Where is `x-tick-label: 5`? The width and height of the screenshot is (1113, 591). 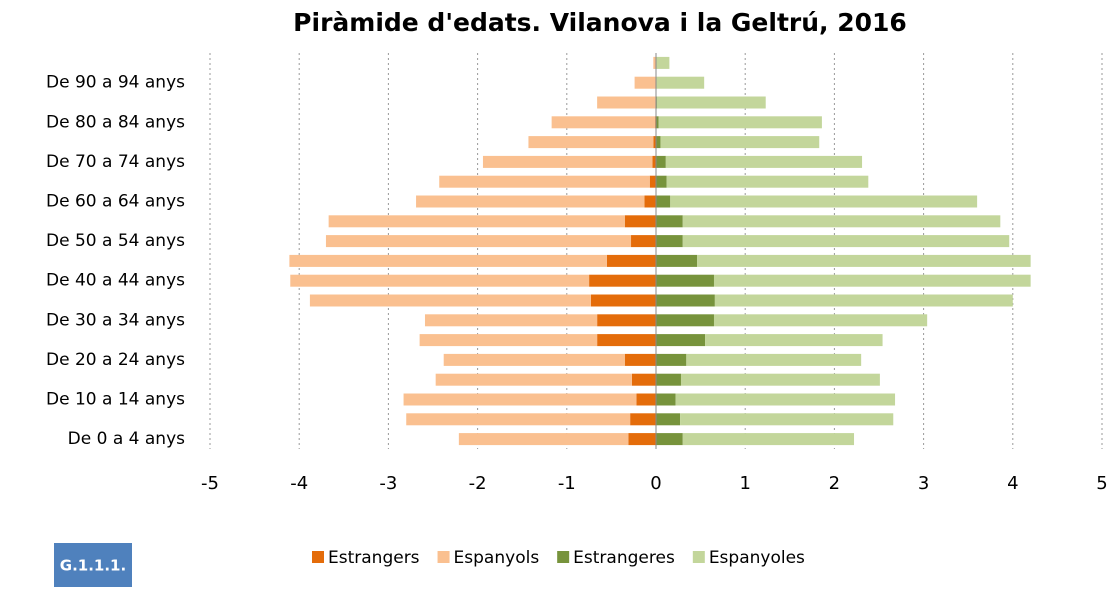 x-tick-label: 5 is located at coordinates (1101, 483).